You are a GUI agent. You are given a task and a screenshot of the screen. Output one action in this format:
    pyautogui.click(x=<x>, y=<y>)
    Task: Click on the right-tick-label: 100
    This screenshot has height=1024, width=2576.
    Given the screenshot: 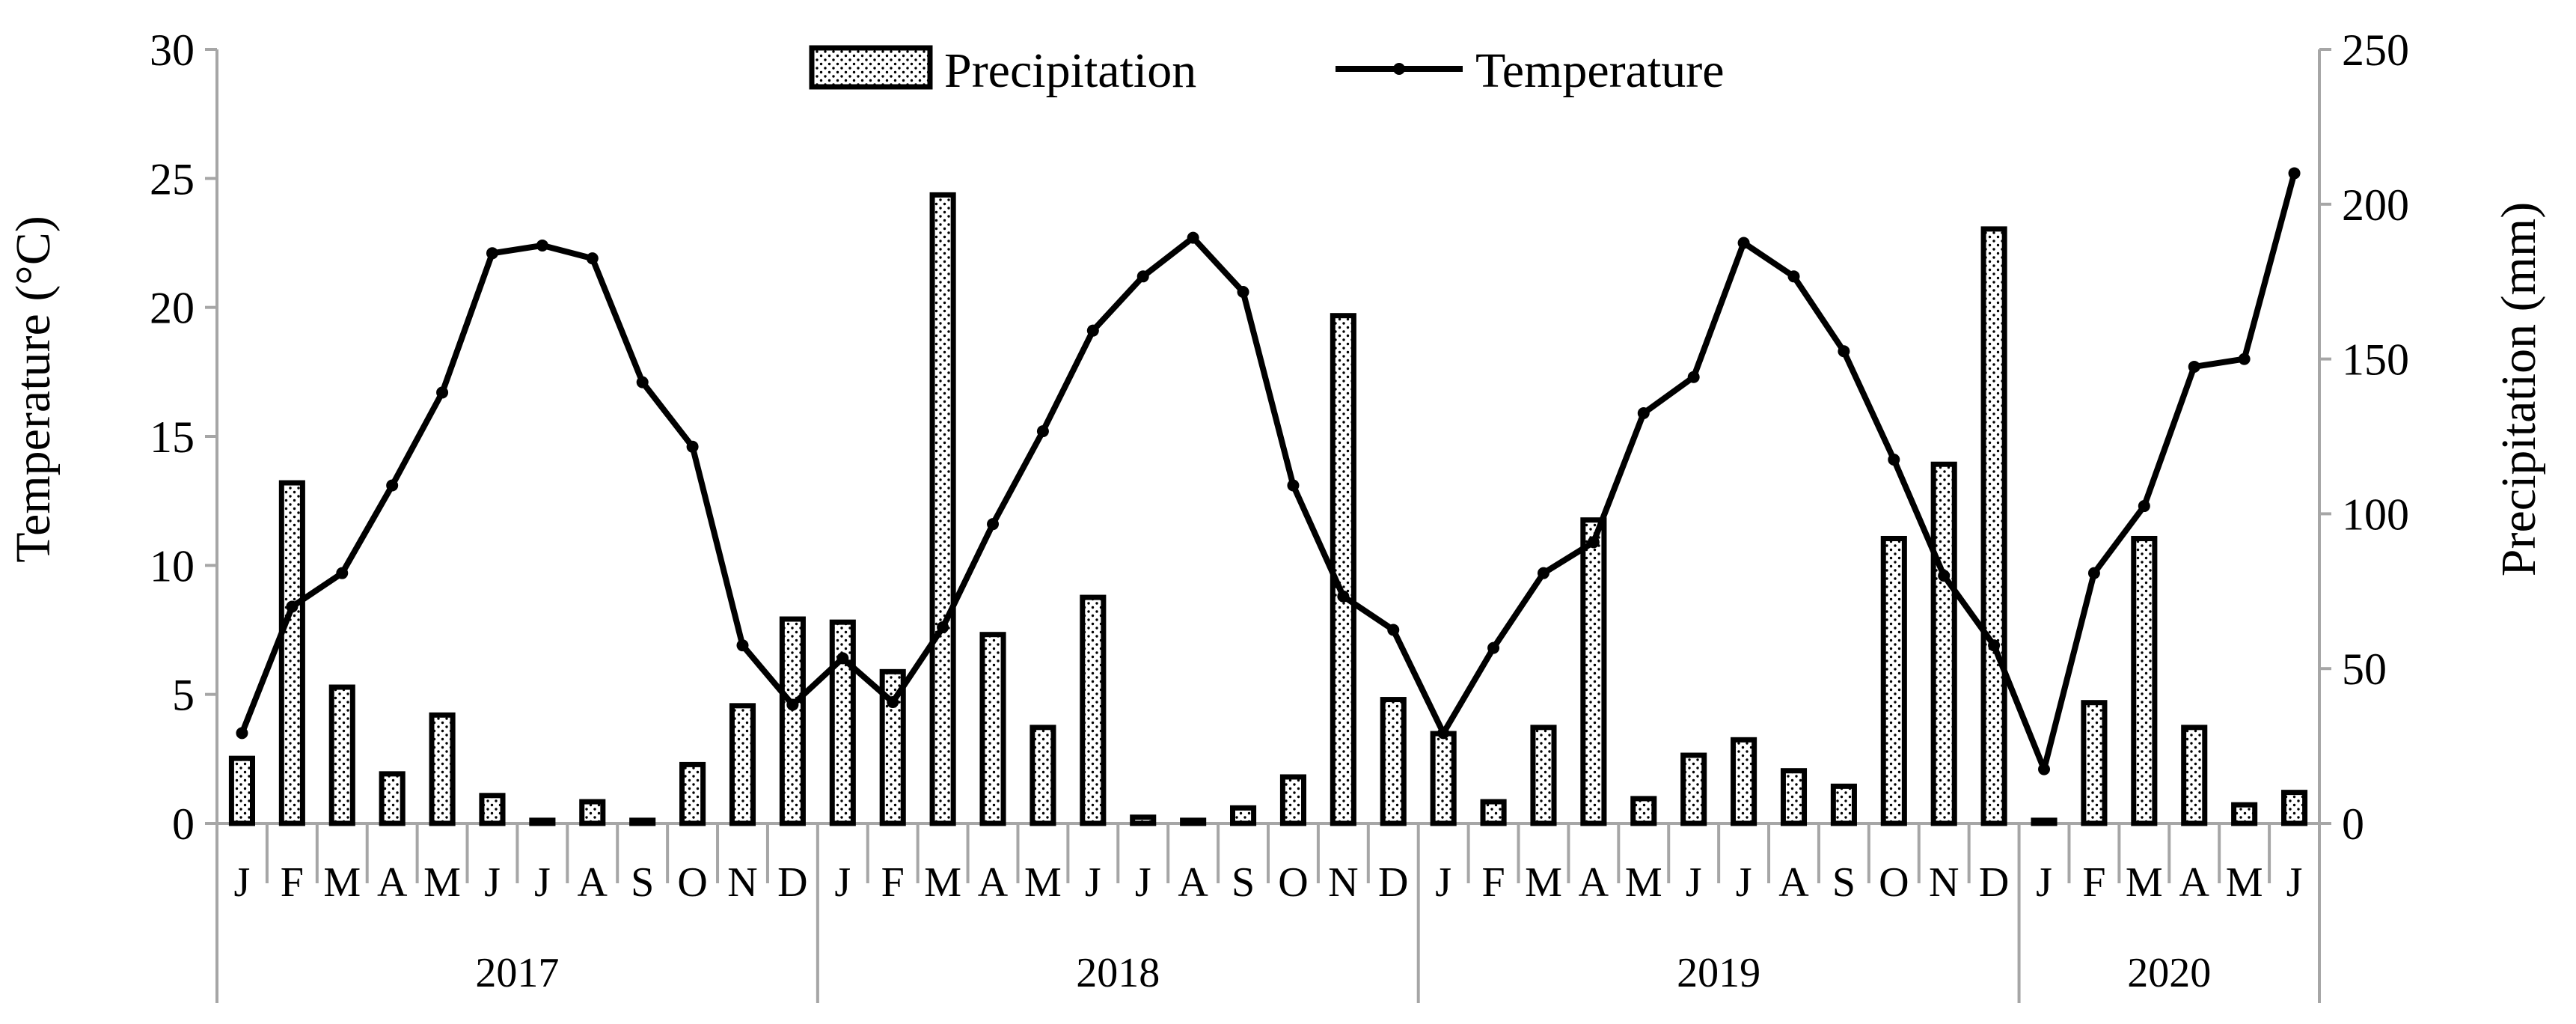 What is the action you would take?
    pyautogui.click(x=2375, y=514)
    